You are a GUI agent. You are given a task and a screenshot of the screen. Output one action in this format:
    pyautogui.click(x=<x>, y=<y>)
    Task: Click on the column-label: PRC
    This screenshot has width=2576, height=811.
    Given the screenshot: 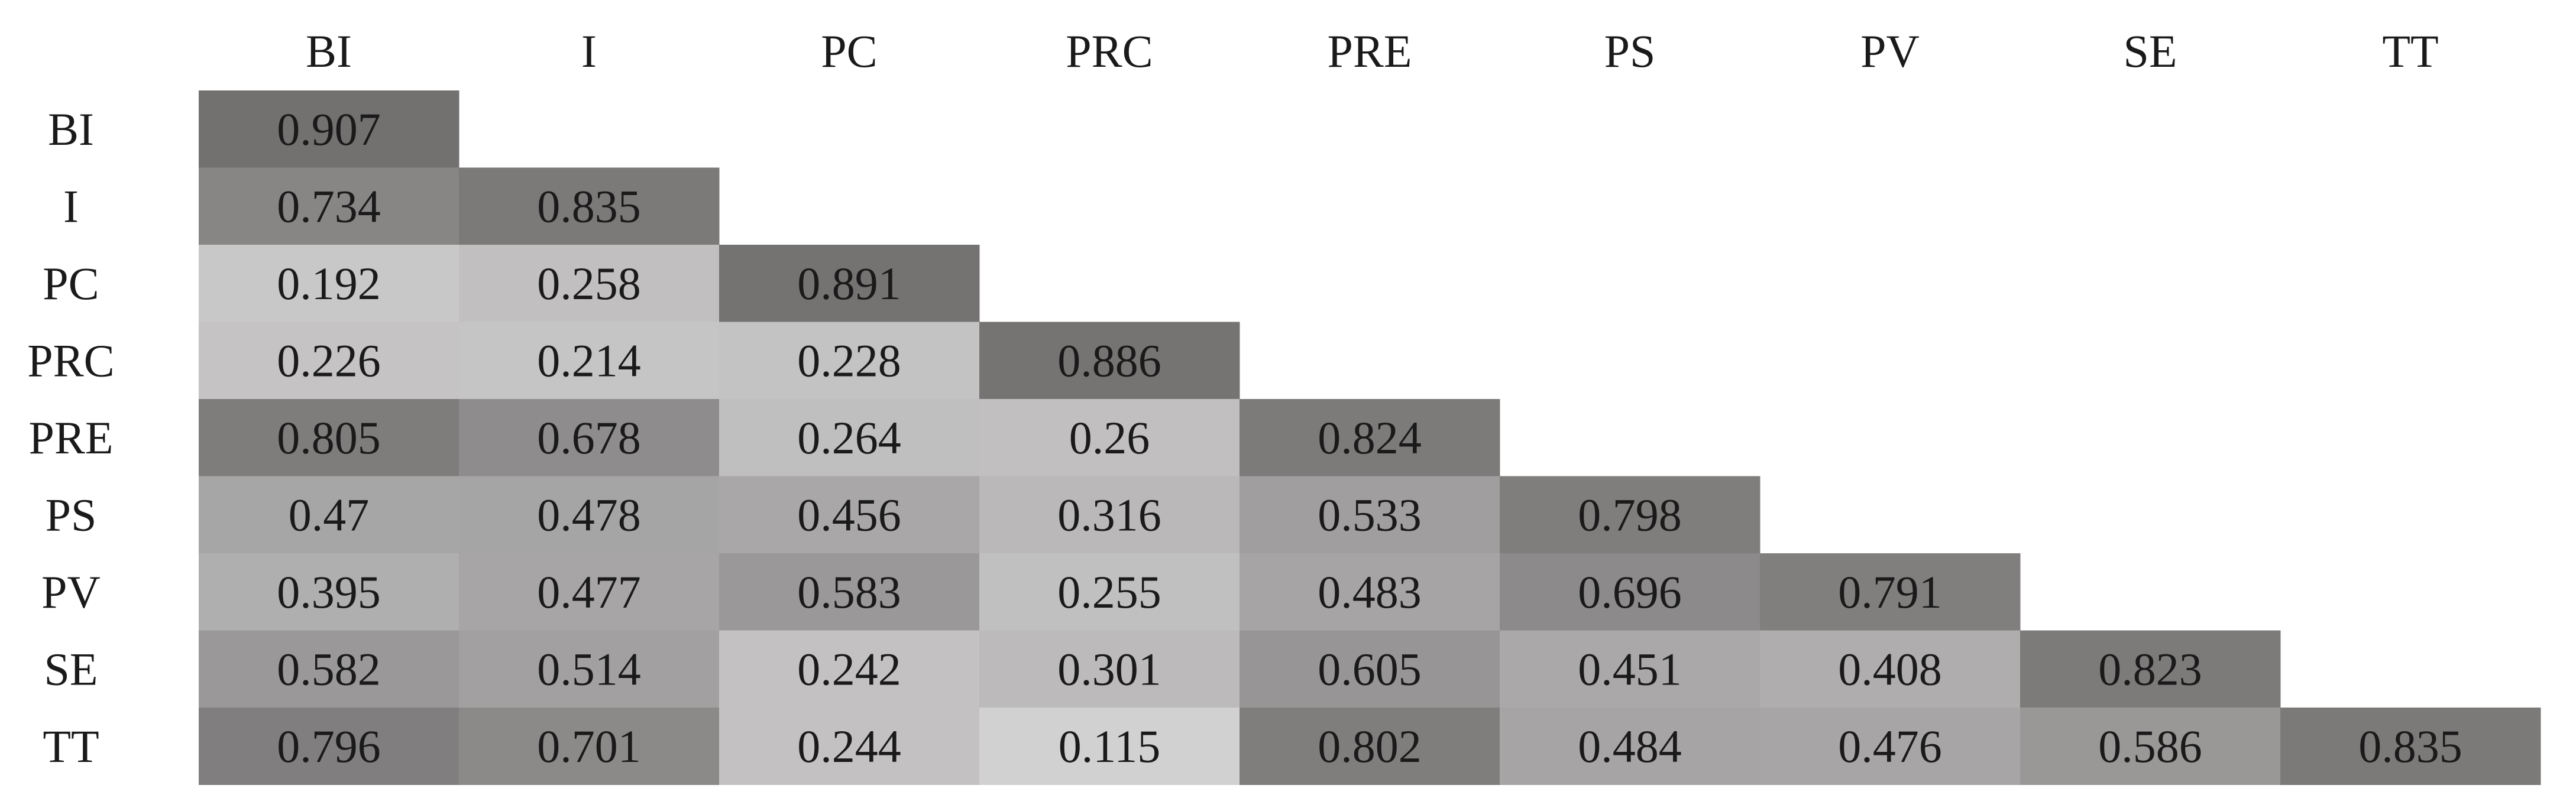 What is the action you would take?
    pyautogui.click(x=1110, y=51)
    